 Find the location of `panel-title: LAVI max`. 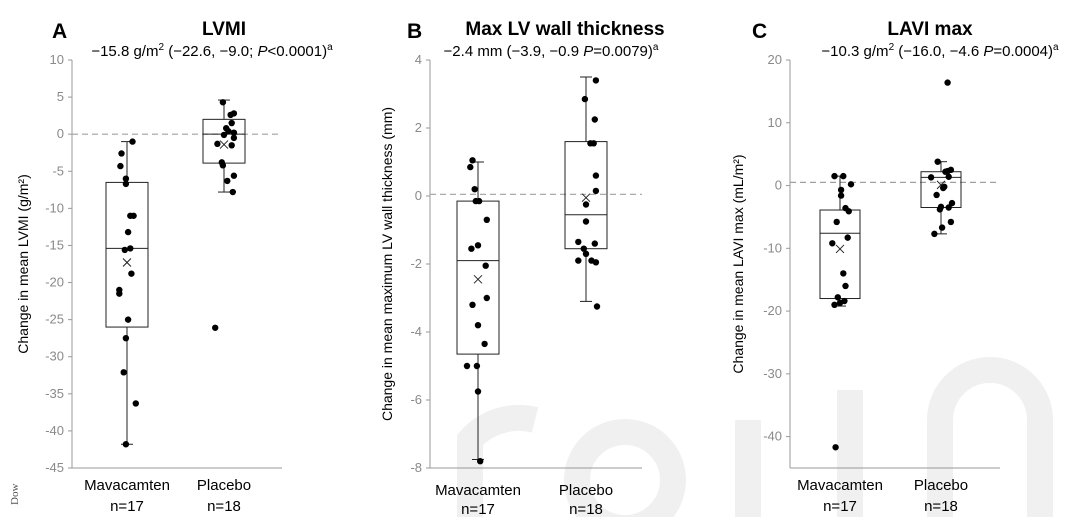

panel-title: LAVI max is located at coordinates (930, 29).